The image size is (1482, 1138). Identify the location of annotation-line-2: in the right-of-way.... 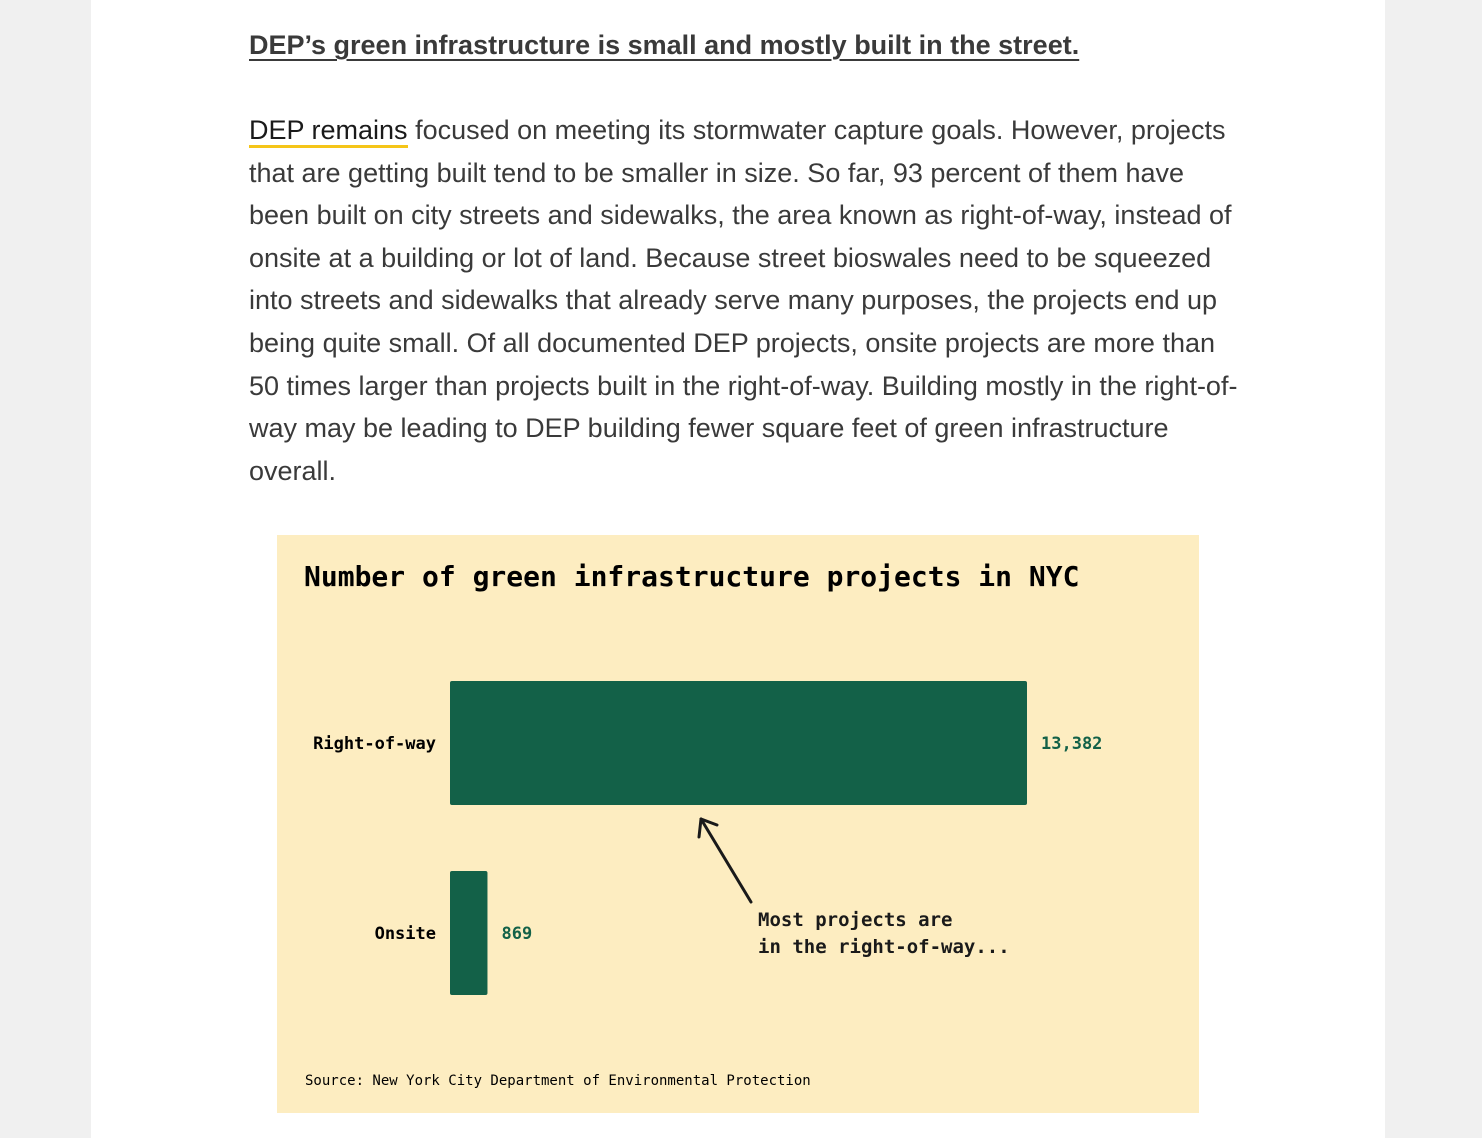
(884, 947).